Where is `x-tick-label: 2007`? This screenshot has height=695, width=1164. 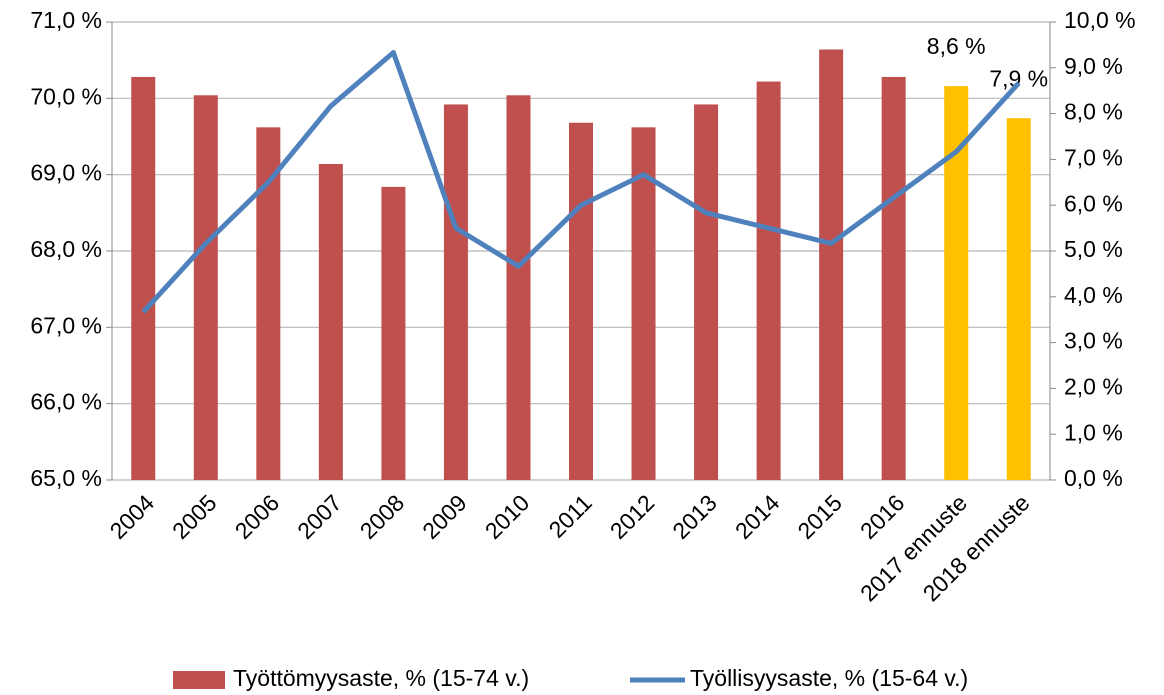 x-tick-label: 2007 is located at coordinates (319, 516).